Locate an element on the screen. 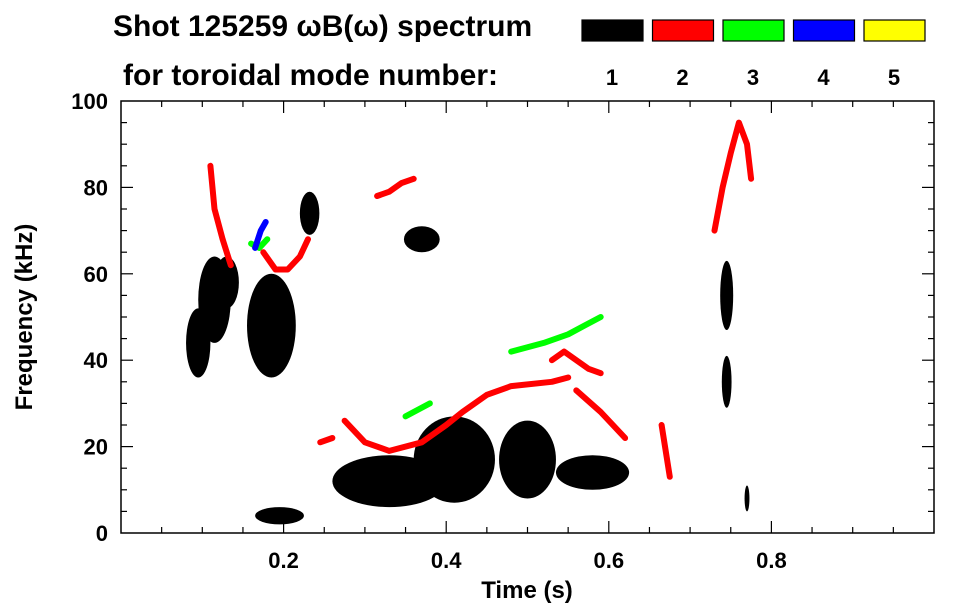 This screenshot has height=615, width=963. y-tick-label: 100 is located at coordinates (89, 101).